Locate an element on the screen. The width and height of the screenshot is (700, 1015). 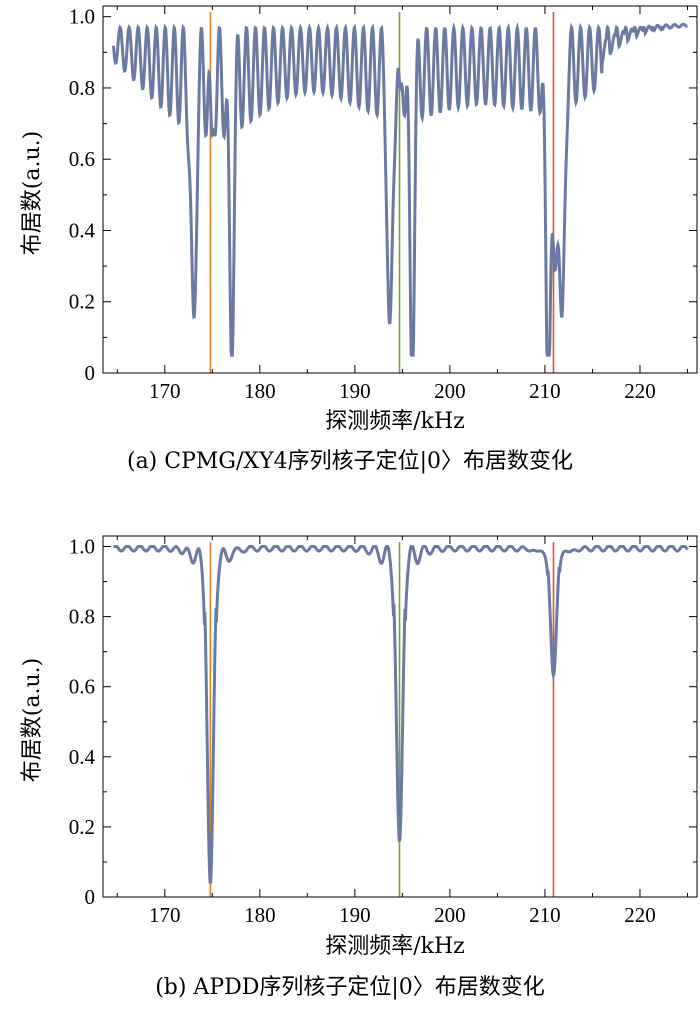
chart-b-xlabel: 探测频率/kHz is located at coordinates (395, 946).